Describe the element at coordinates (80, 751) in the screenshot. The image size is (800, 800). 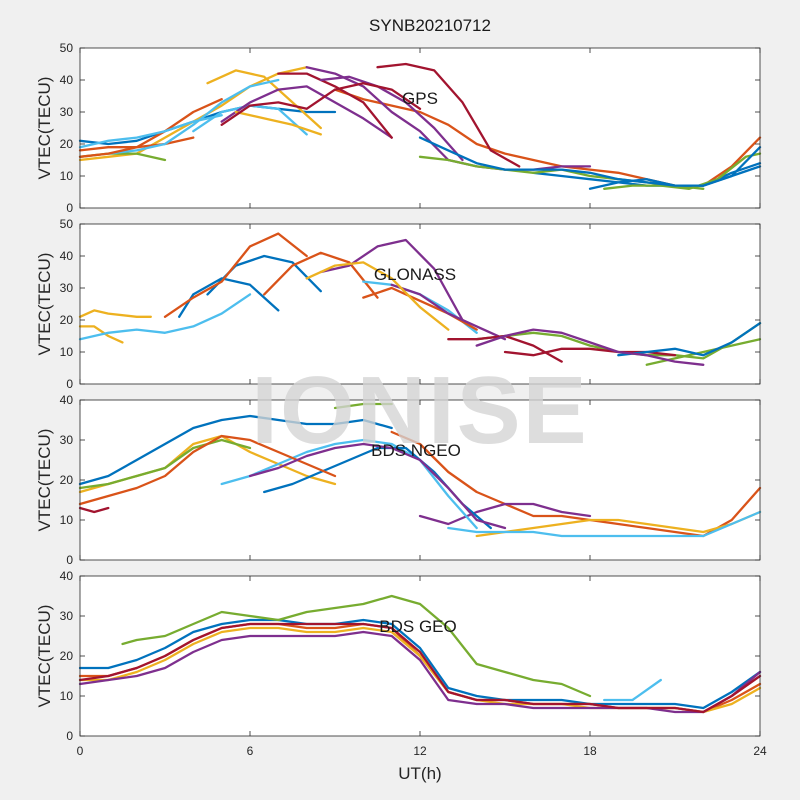
I see `x-tick-label: 0` at that location.